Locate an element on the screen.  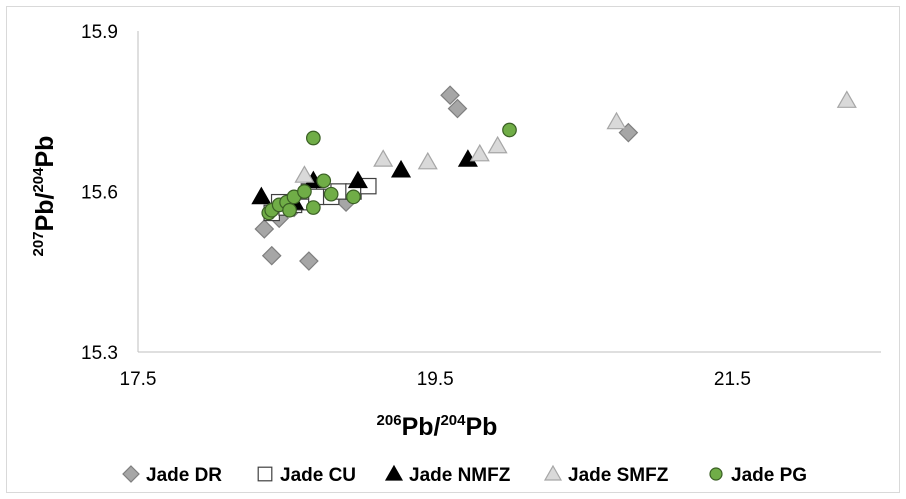
legend-label: Jade DR is located at coordinates (184, 475).